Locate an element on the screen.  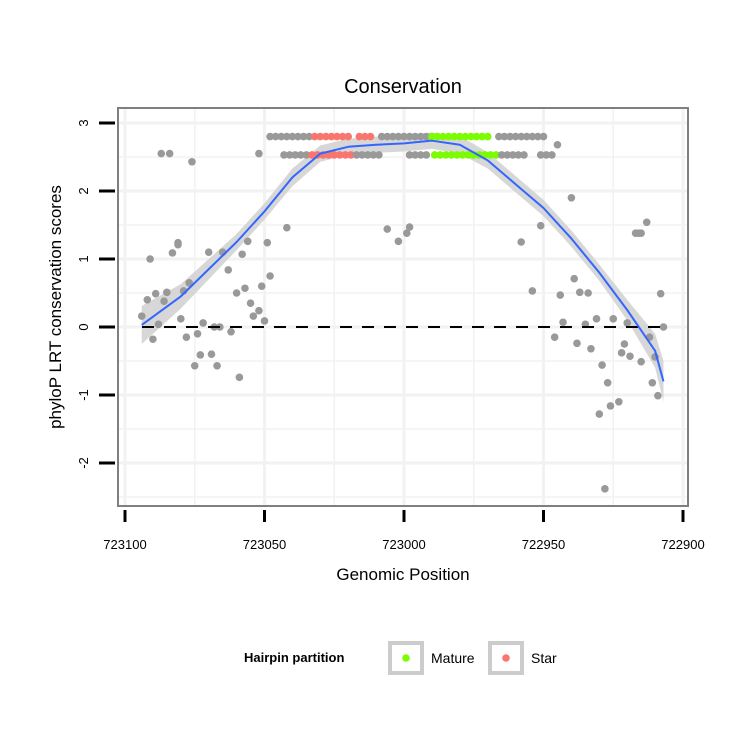
x-tick-label: 722900 is located at coordinates (682, 544).